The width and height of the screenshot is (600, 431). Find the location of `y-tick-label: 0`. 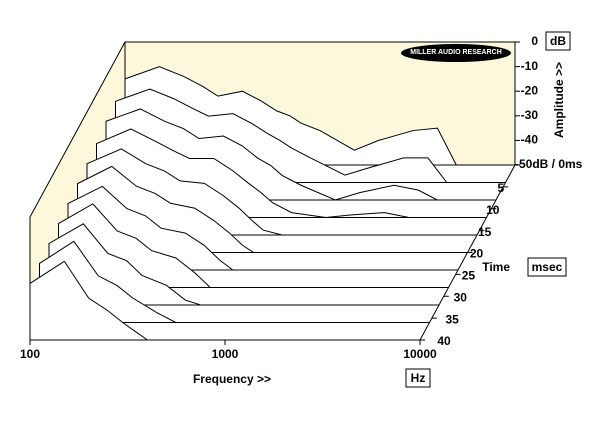

y-tick-label: 0 is located at coordinates (534, 41).